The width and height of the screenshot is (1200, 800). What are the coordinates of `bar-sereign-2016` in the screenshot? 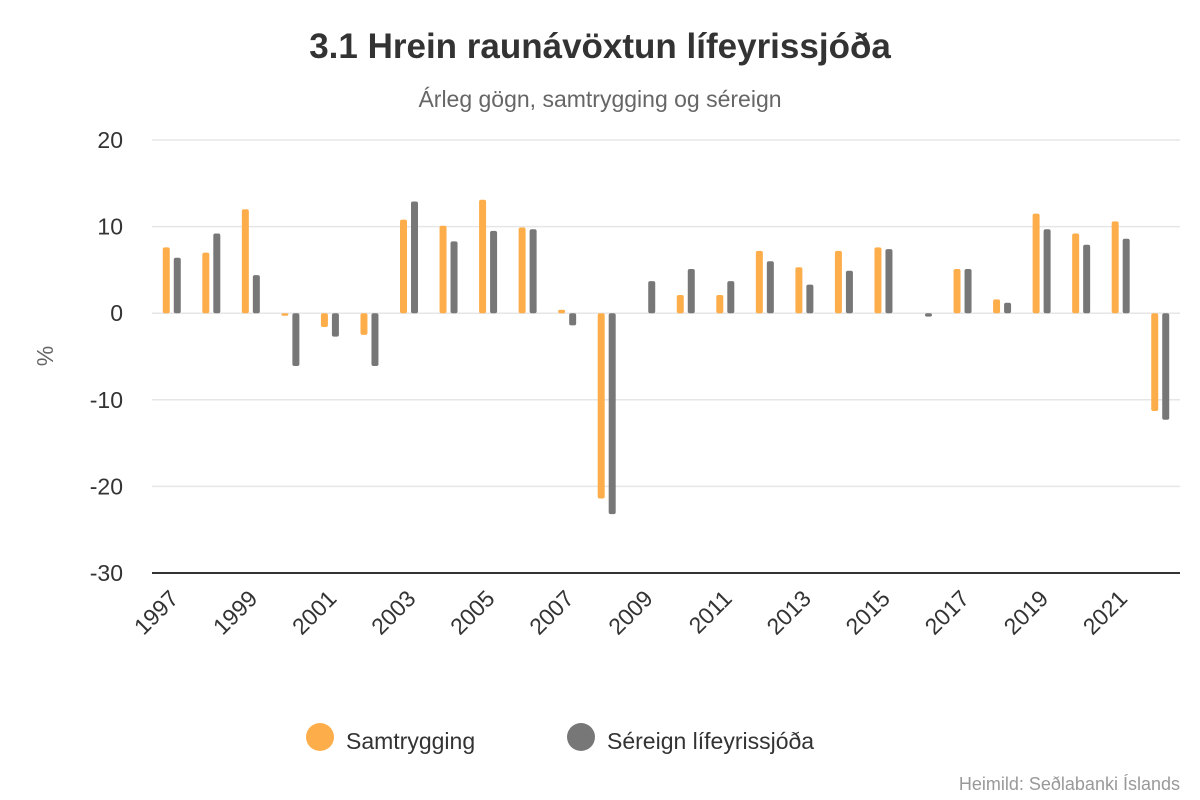 It's located at (928, 315).